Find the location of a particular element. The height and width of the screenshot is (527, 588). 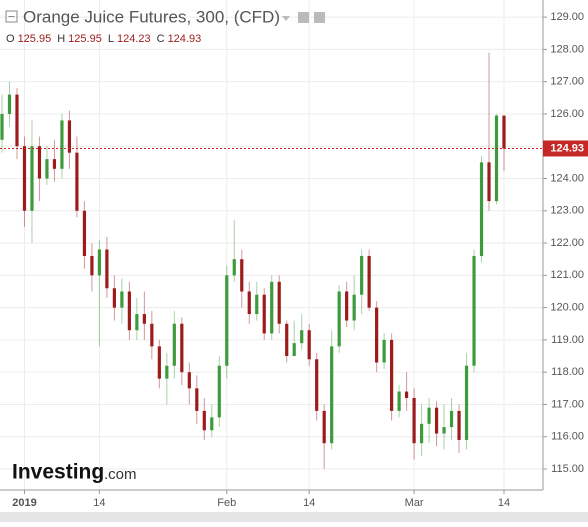

ohlc-key: O is located at coordinates (10, 39).